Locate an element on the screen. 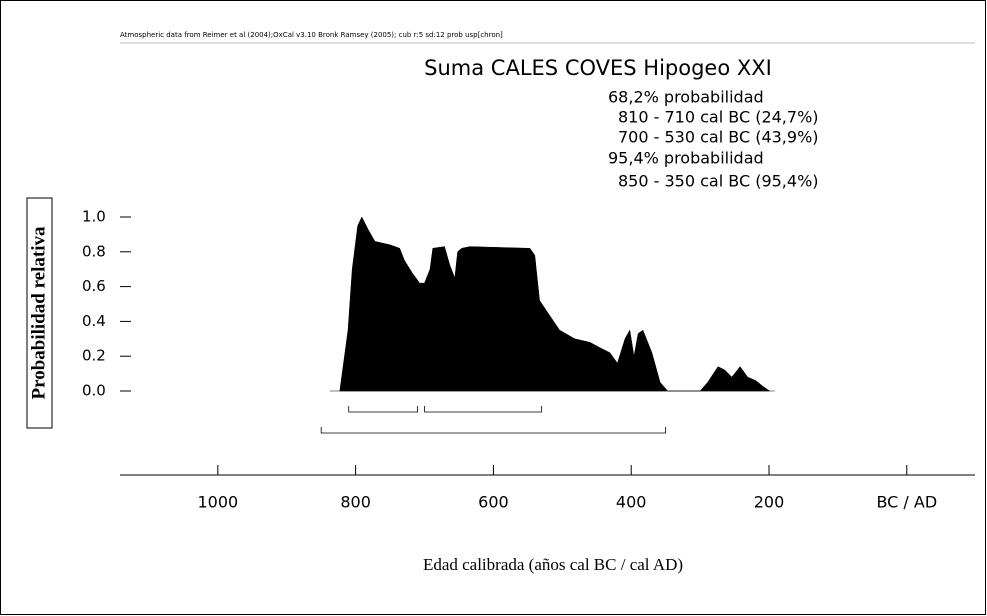 The width and height of the screenshot is (987, 616). x-tick-label: BC / AD is located at coordinates (906, 502).